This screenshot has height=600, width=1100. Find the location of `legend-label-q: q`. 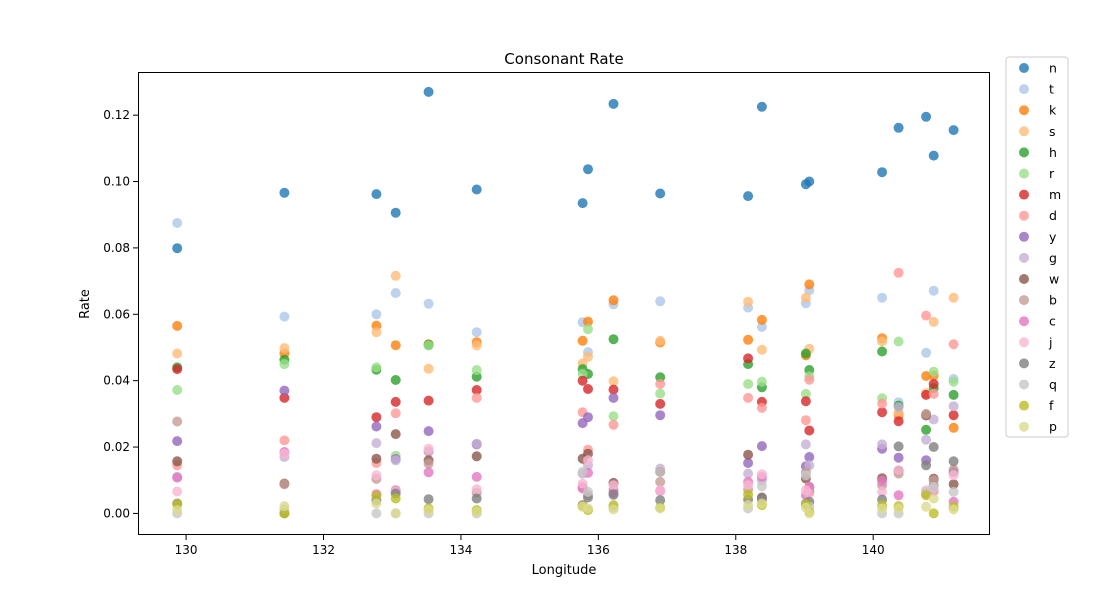

legend-label-q: q is located at coordinates (1053, 384).